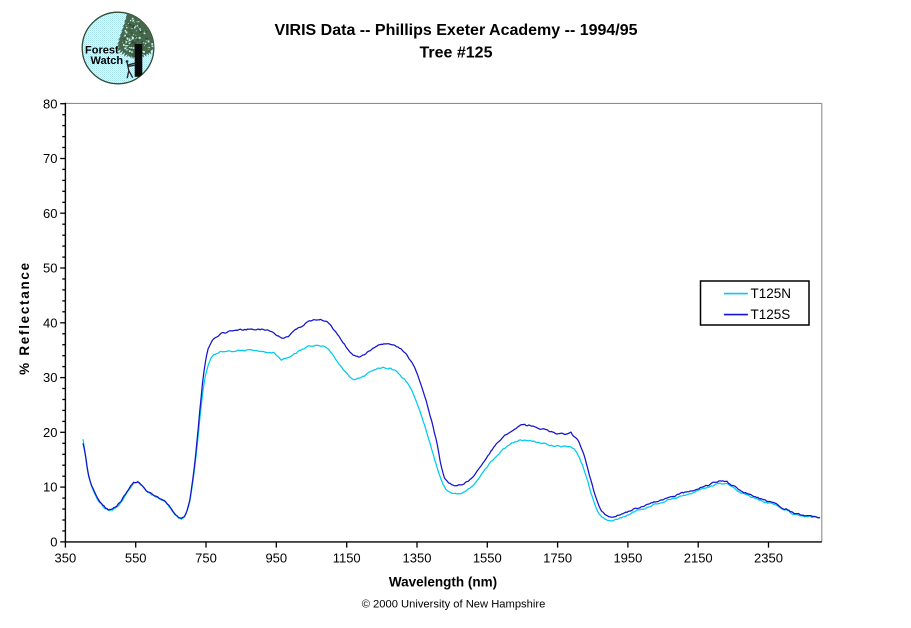 The height and width of the screenshot is (628, 911). Describe the element at coordinates (66, 558) in the screenshot. I see `svg-text: 350` at that location.